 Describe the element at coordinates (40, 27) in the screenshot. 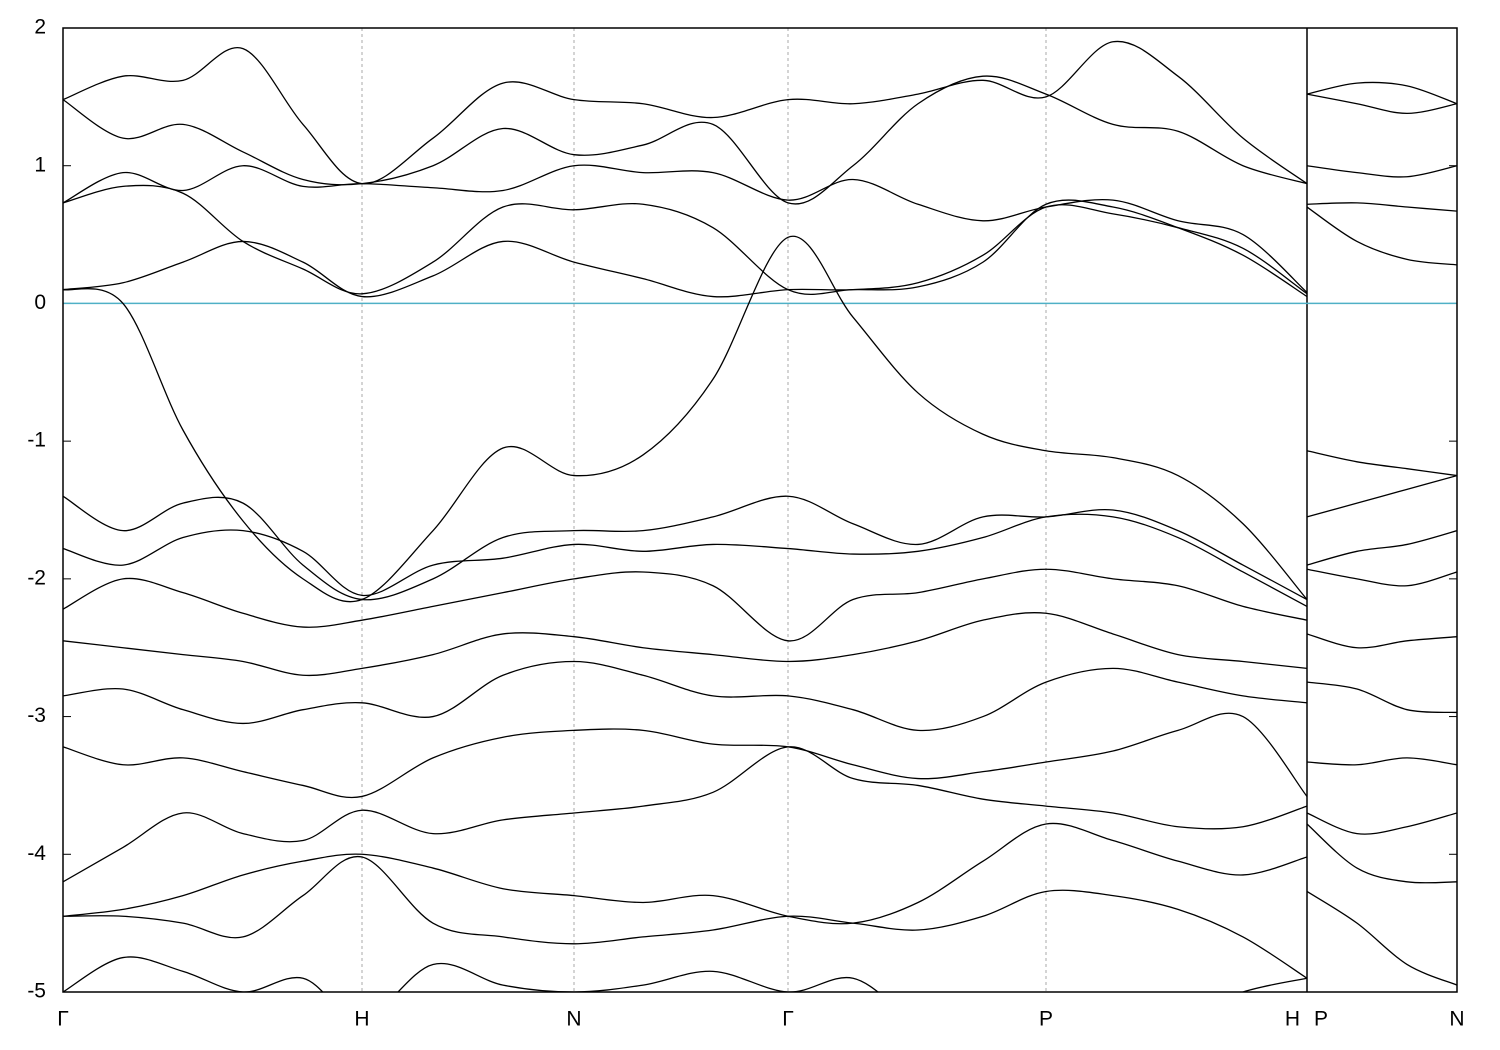

I see `y-tick-label: 2` at that location.